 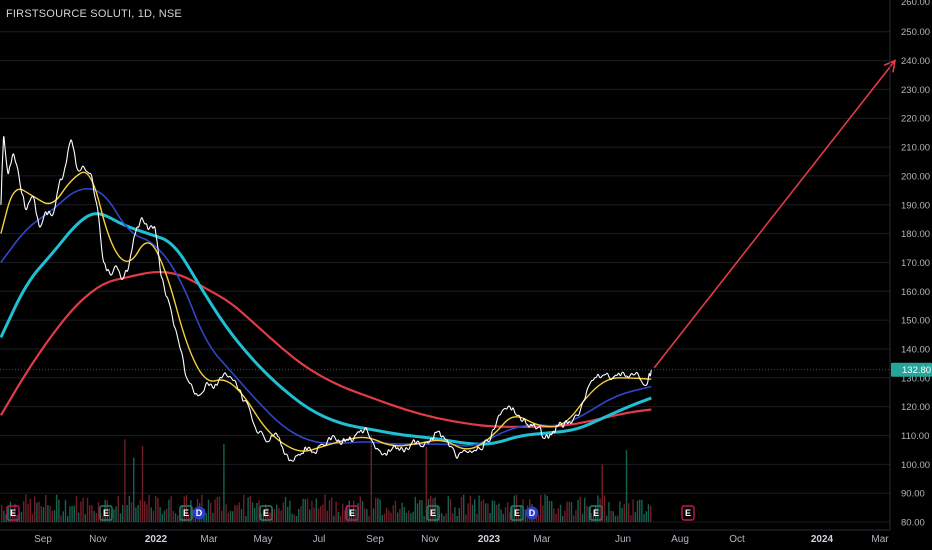 I want to click on projection-arrow-head, so click(x=890, y=66).